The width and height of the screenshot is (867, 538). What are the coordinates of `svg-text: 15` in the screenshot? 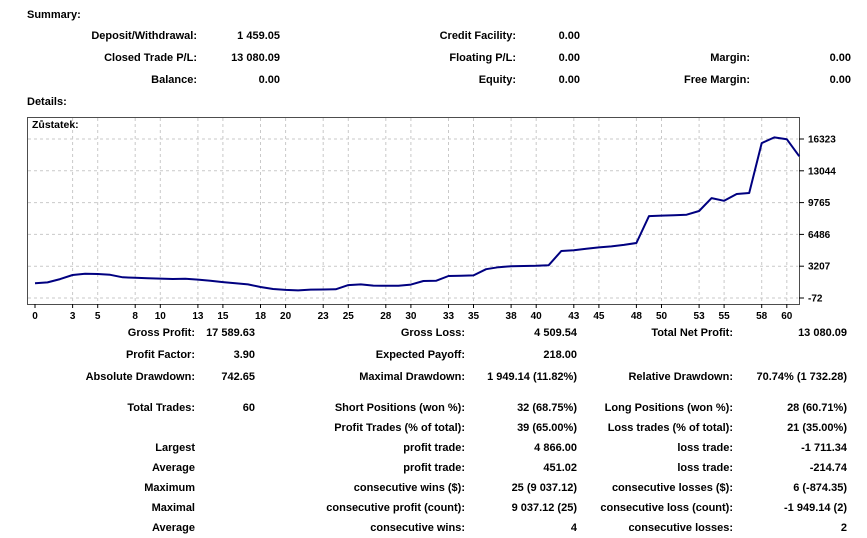 It's located at (223, 316).